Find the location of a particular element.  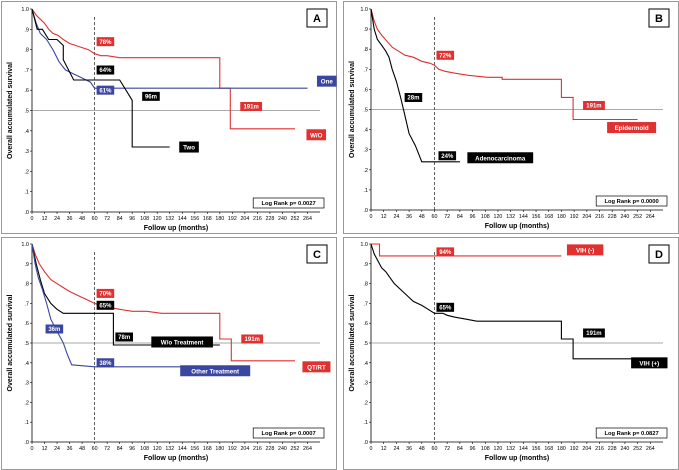

series-label-2: Other Treatment is located at coordinates (215, 371).